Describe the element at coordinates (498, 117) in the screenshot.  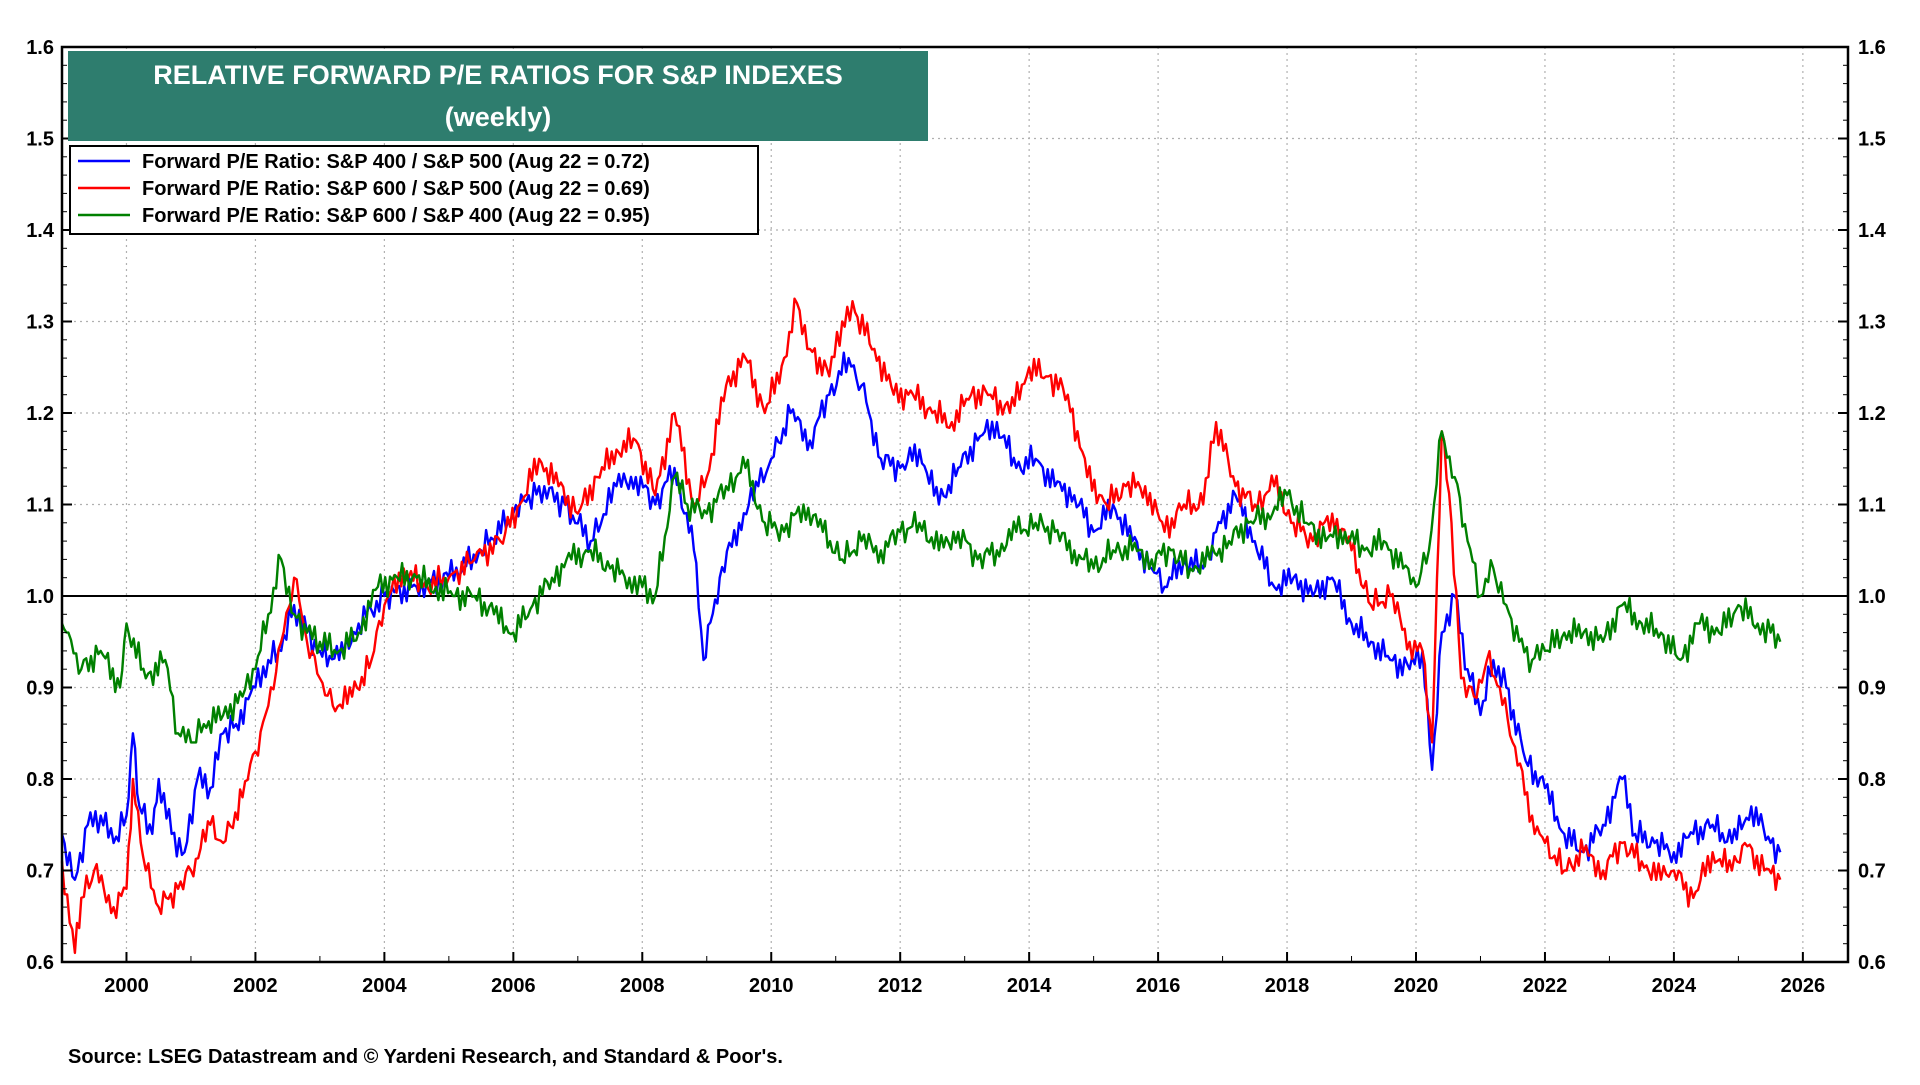
I see `chart-subtitle: (weekly)` at that location.